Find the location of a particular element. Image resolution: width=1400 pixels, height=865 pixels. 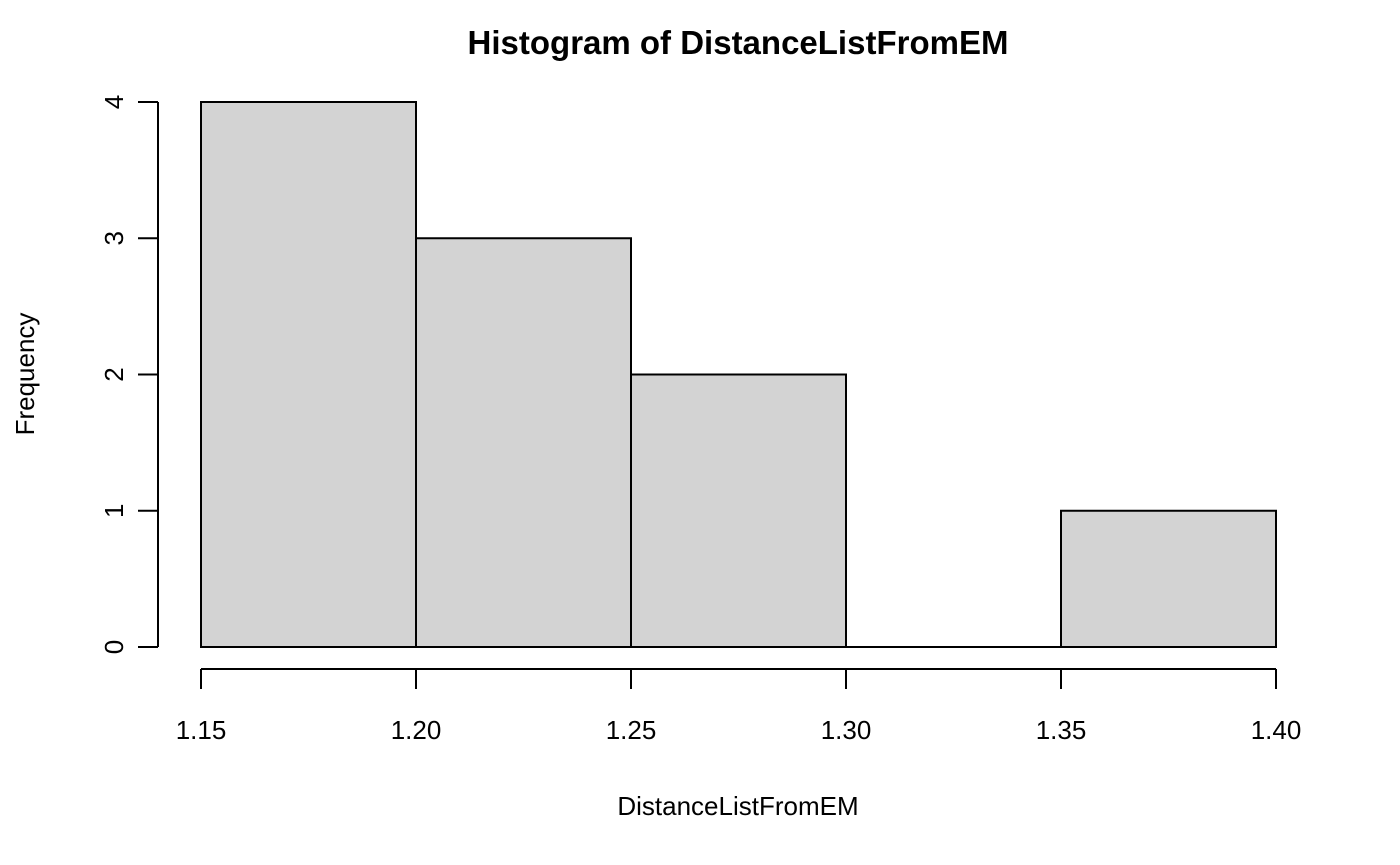

y-tick-label: 4 is located at coordinates (114, 102).